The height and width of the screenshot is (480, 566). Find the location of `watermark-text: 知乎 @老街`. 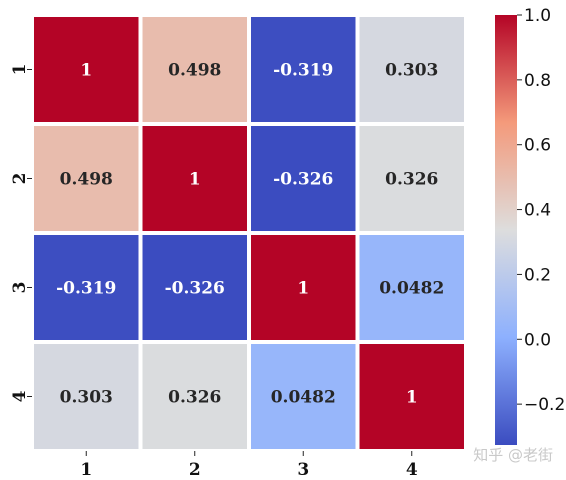

watermark-text: 知乎 @老街 is located at coordinates (513, 455).